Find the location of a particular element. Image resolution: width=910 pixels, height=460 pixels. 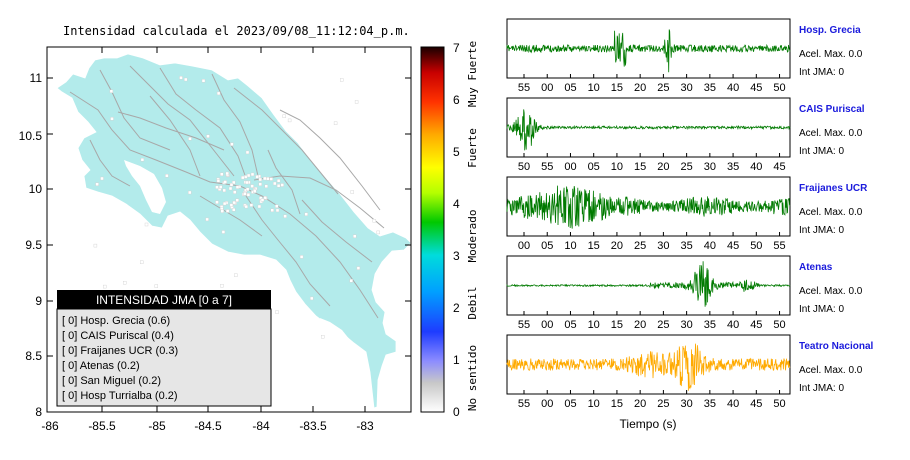

y-tick-label: 9 is located at coordinates (38, 301).